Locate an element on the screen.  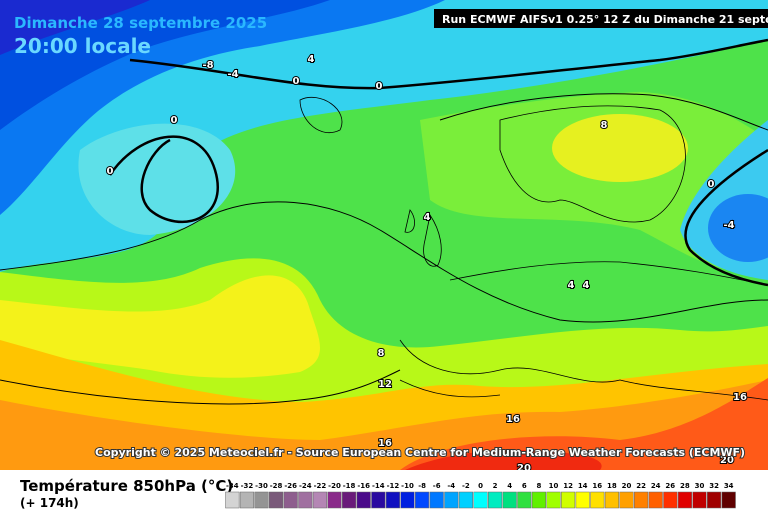
scale-label: 32 is located at coordinates (714, 486).